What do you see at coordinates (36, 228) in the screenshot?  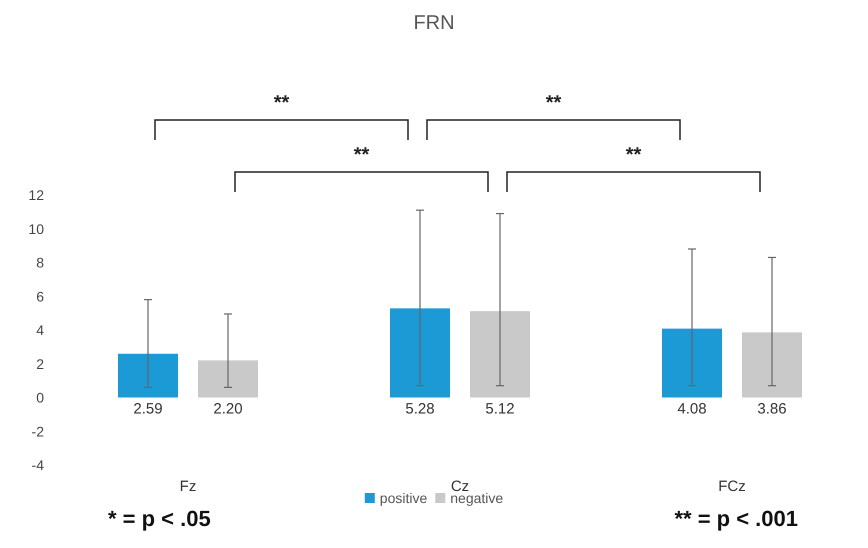 I see `y-tick-label: 10` at bounding box center [36, 228].